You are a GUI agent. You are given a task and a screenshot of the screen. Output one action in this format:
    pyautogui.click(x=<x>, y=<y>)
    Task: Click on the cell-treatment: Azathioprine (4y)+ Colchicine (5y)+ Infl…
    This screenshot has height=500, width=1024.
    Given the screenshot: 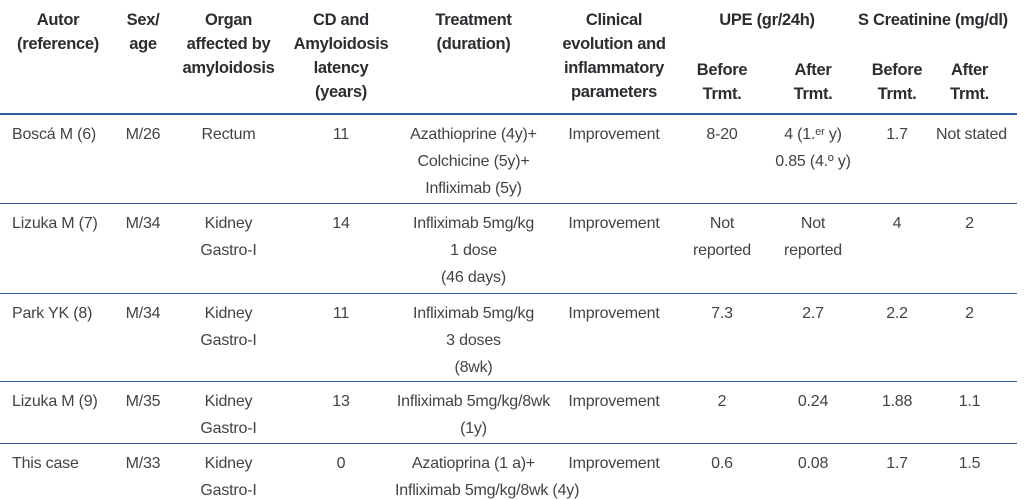 What is the action you would take?
    pyautogui.click(x=473, y=159)
    